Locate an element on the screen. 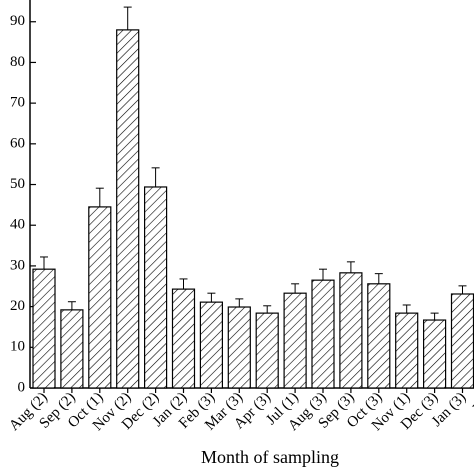 The height and width of the screenshot is (474, 474). y-tick-label: 50 is located at coordinates (17, 184).